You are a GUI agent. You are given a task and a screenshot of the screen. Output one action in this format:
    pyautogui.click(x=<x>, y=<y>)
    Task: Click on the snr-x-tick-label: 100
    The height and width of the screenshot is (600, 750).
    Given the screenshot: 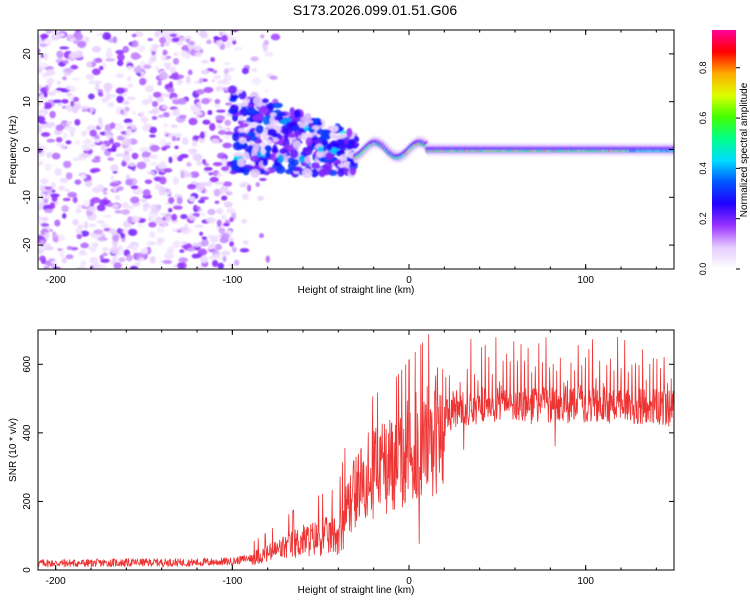 What is the action you would take?
    pyautogui.click(x=585, y=581)
    